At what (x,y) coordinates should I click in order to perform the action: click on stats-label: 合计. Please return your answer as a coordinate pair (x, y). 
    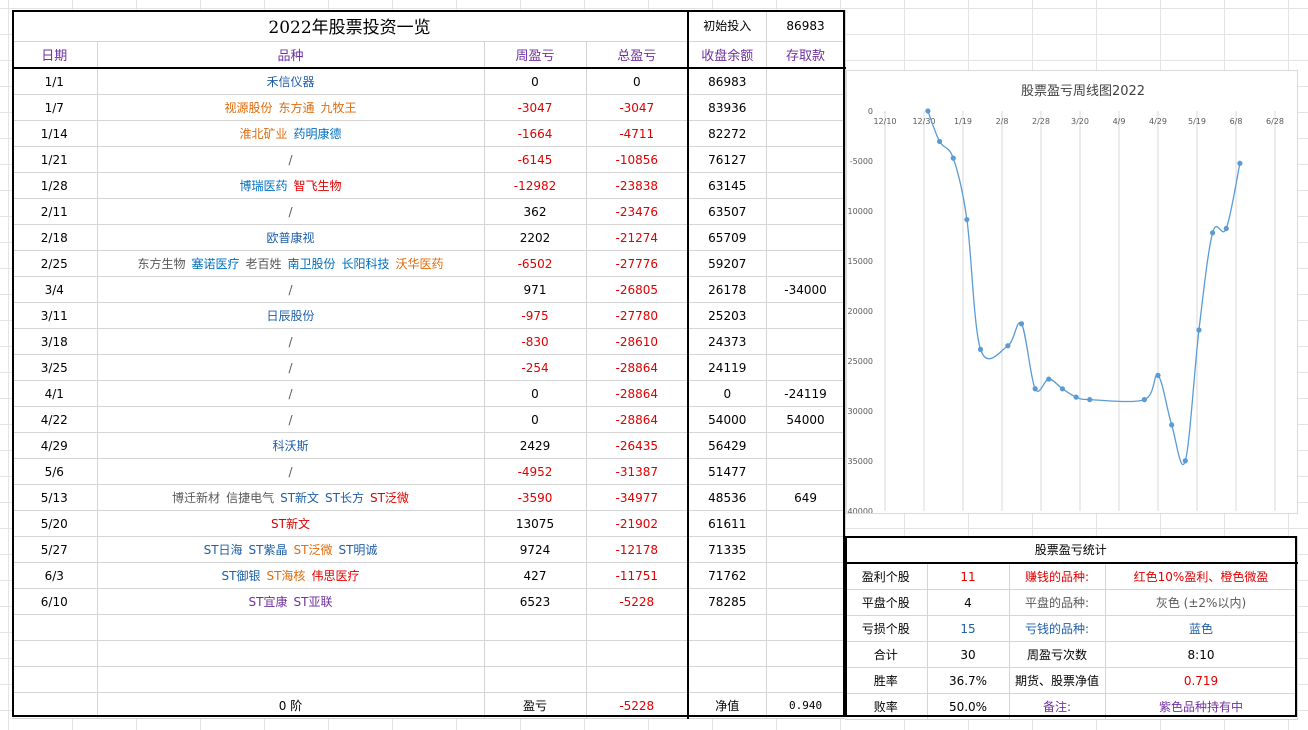
    Looking at the image, I should click on (886, 654).